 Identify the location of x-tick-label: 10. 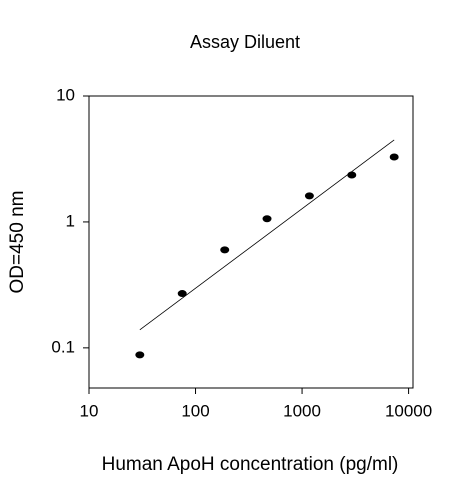
(89, 410).